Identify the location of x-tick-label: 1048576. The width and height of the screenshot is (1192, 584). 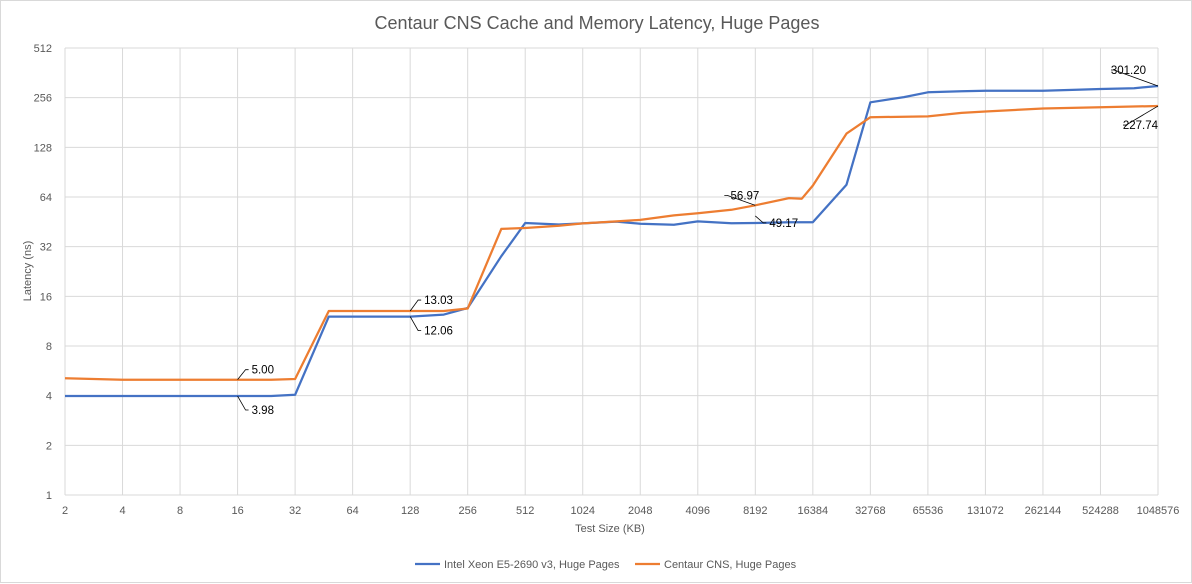
(1158, 511).